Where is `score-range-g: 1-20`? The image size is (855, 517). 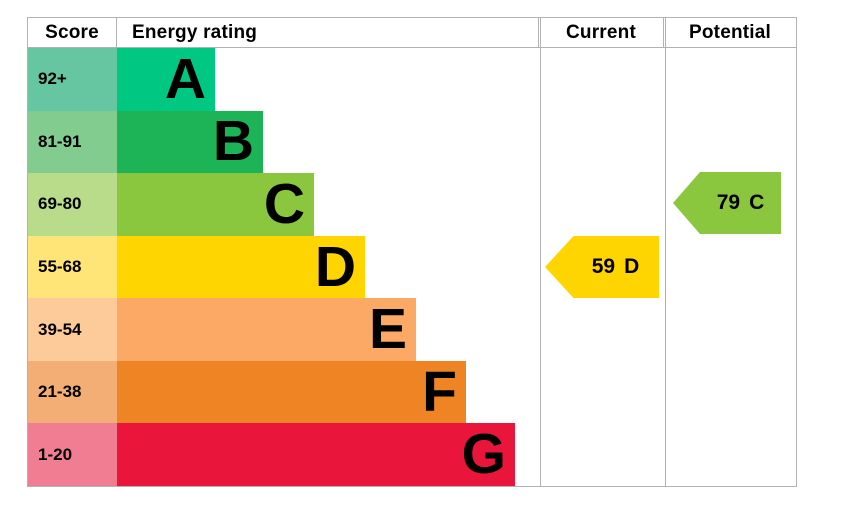 score-range-g: 1-20 is located at coordinates (72, 455).